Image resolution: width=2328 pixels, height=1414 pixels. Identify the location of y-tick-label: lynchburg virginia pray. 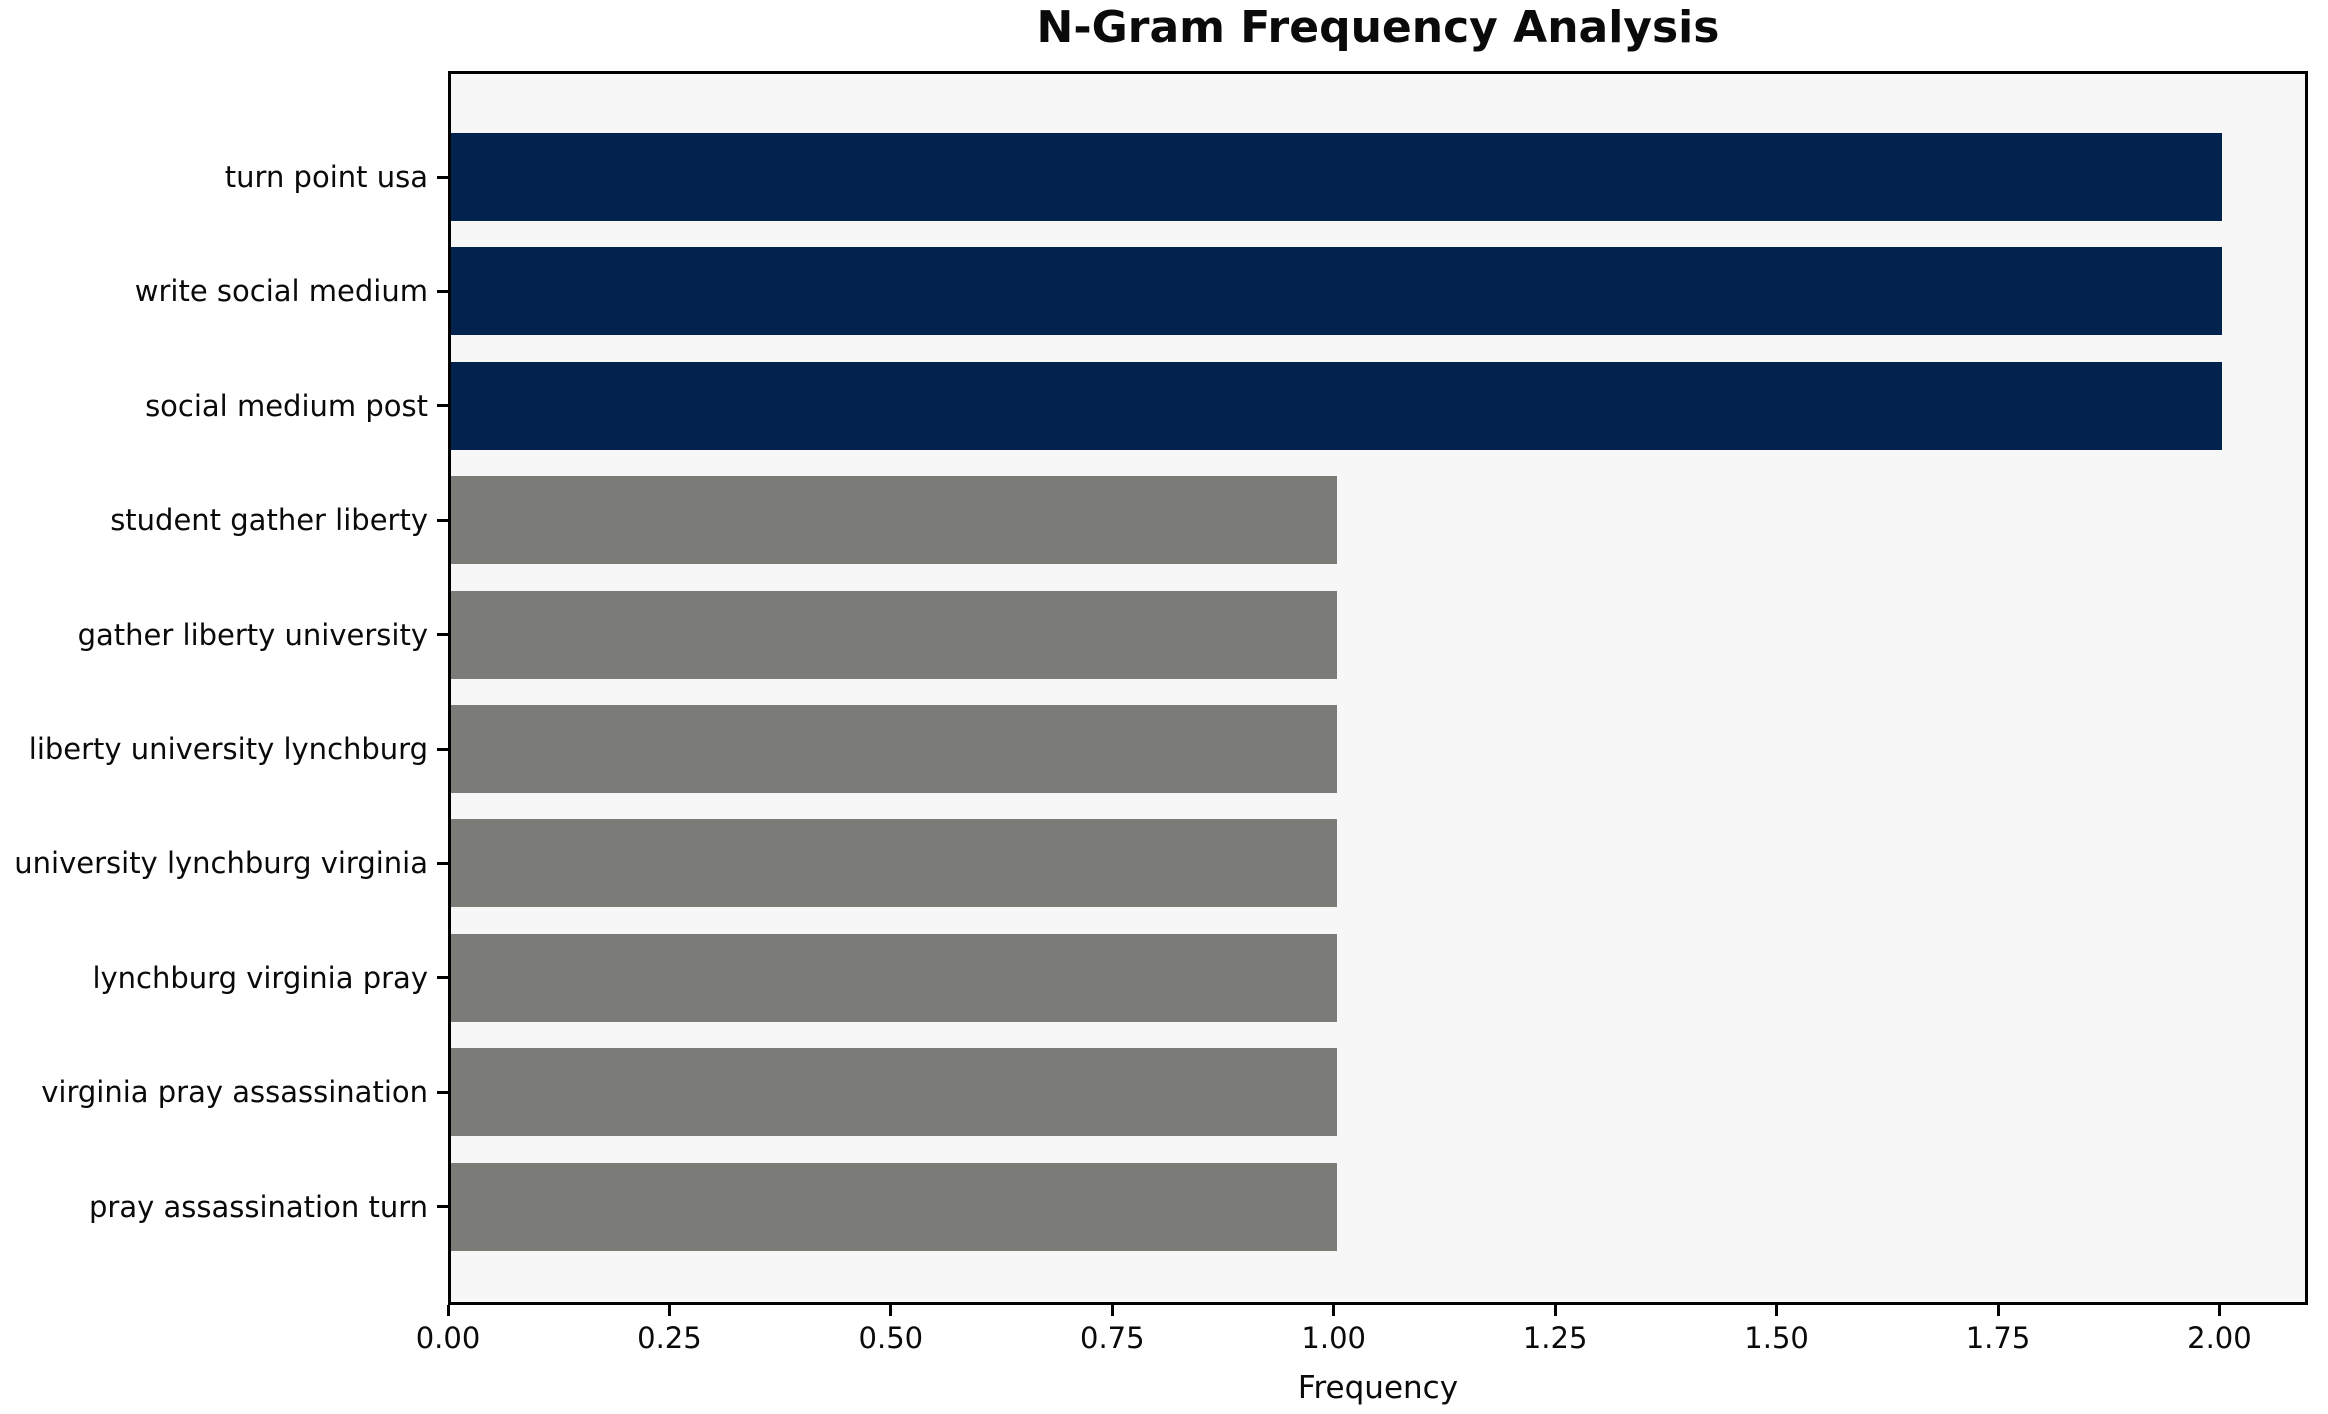
(260, 977).